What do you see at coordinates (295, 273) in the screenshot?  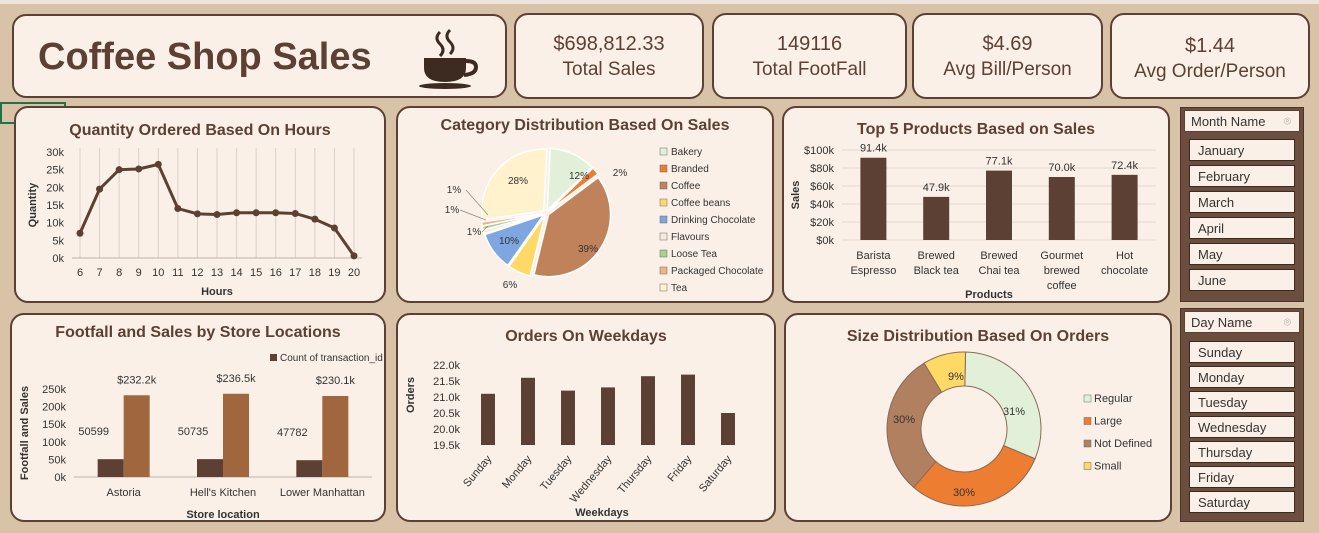 I see `x-tick-label: 17` at bounding box center [295, 273].